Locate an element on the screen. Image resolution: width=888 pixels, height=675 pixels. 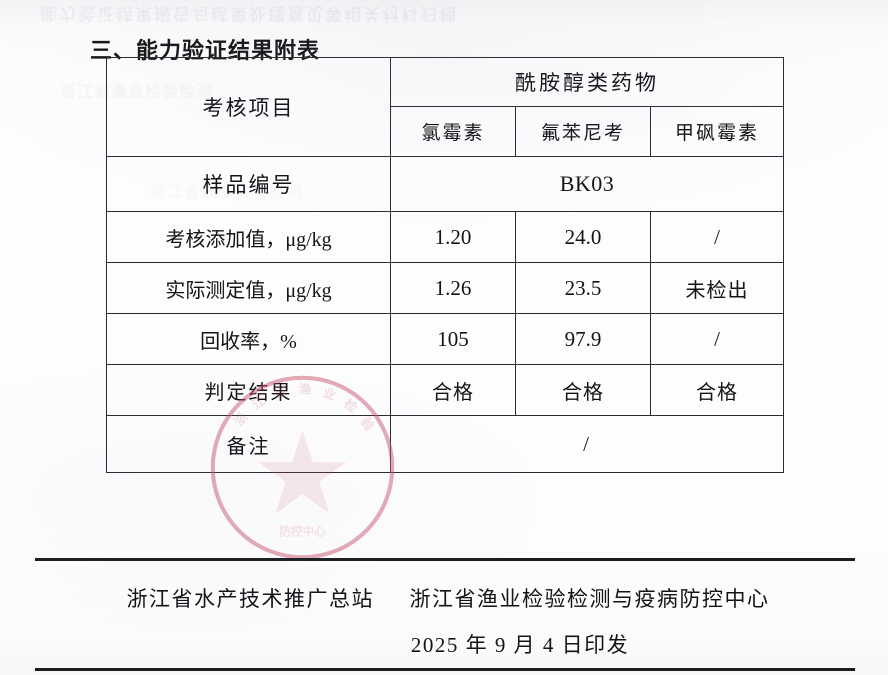
table-row: 样品编号 BK03 is located at coordinates (445, 184).